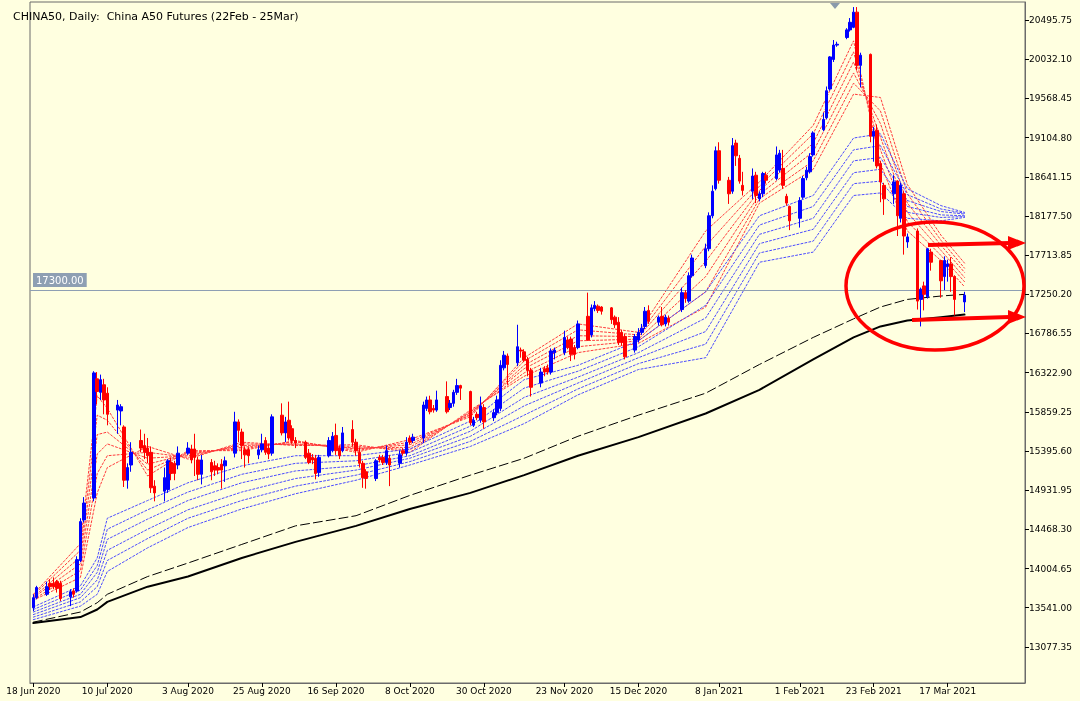 This screenshot has width=1080, height=701. Describe the element at coordinates (1050, 646) in the screenshot. I see `y-tick-label: 13077.35` at that location.